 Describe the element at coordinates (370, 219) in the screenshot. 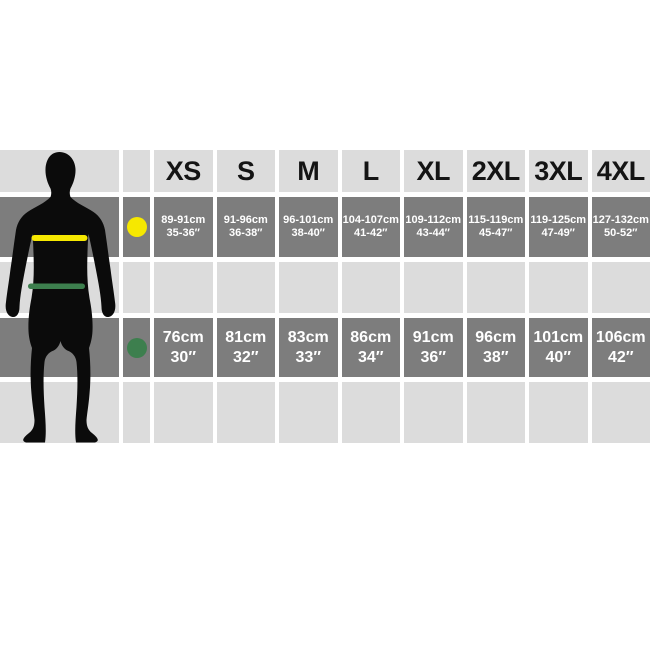

I see `chest-cm: 104-107cm` at that location.